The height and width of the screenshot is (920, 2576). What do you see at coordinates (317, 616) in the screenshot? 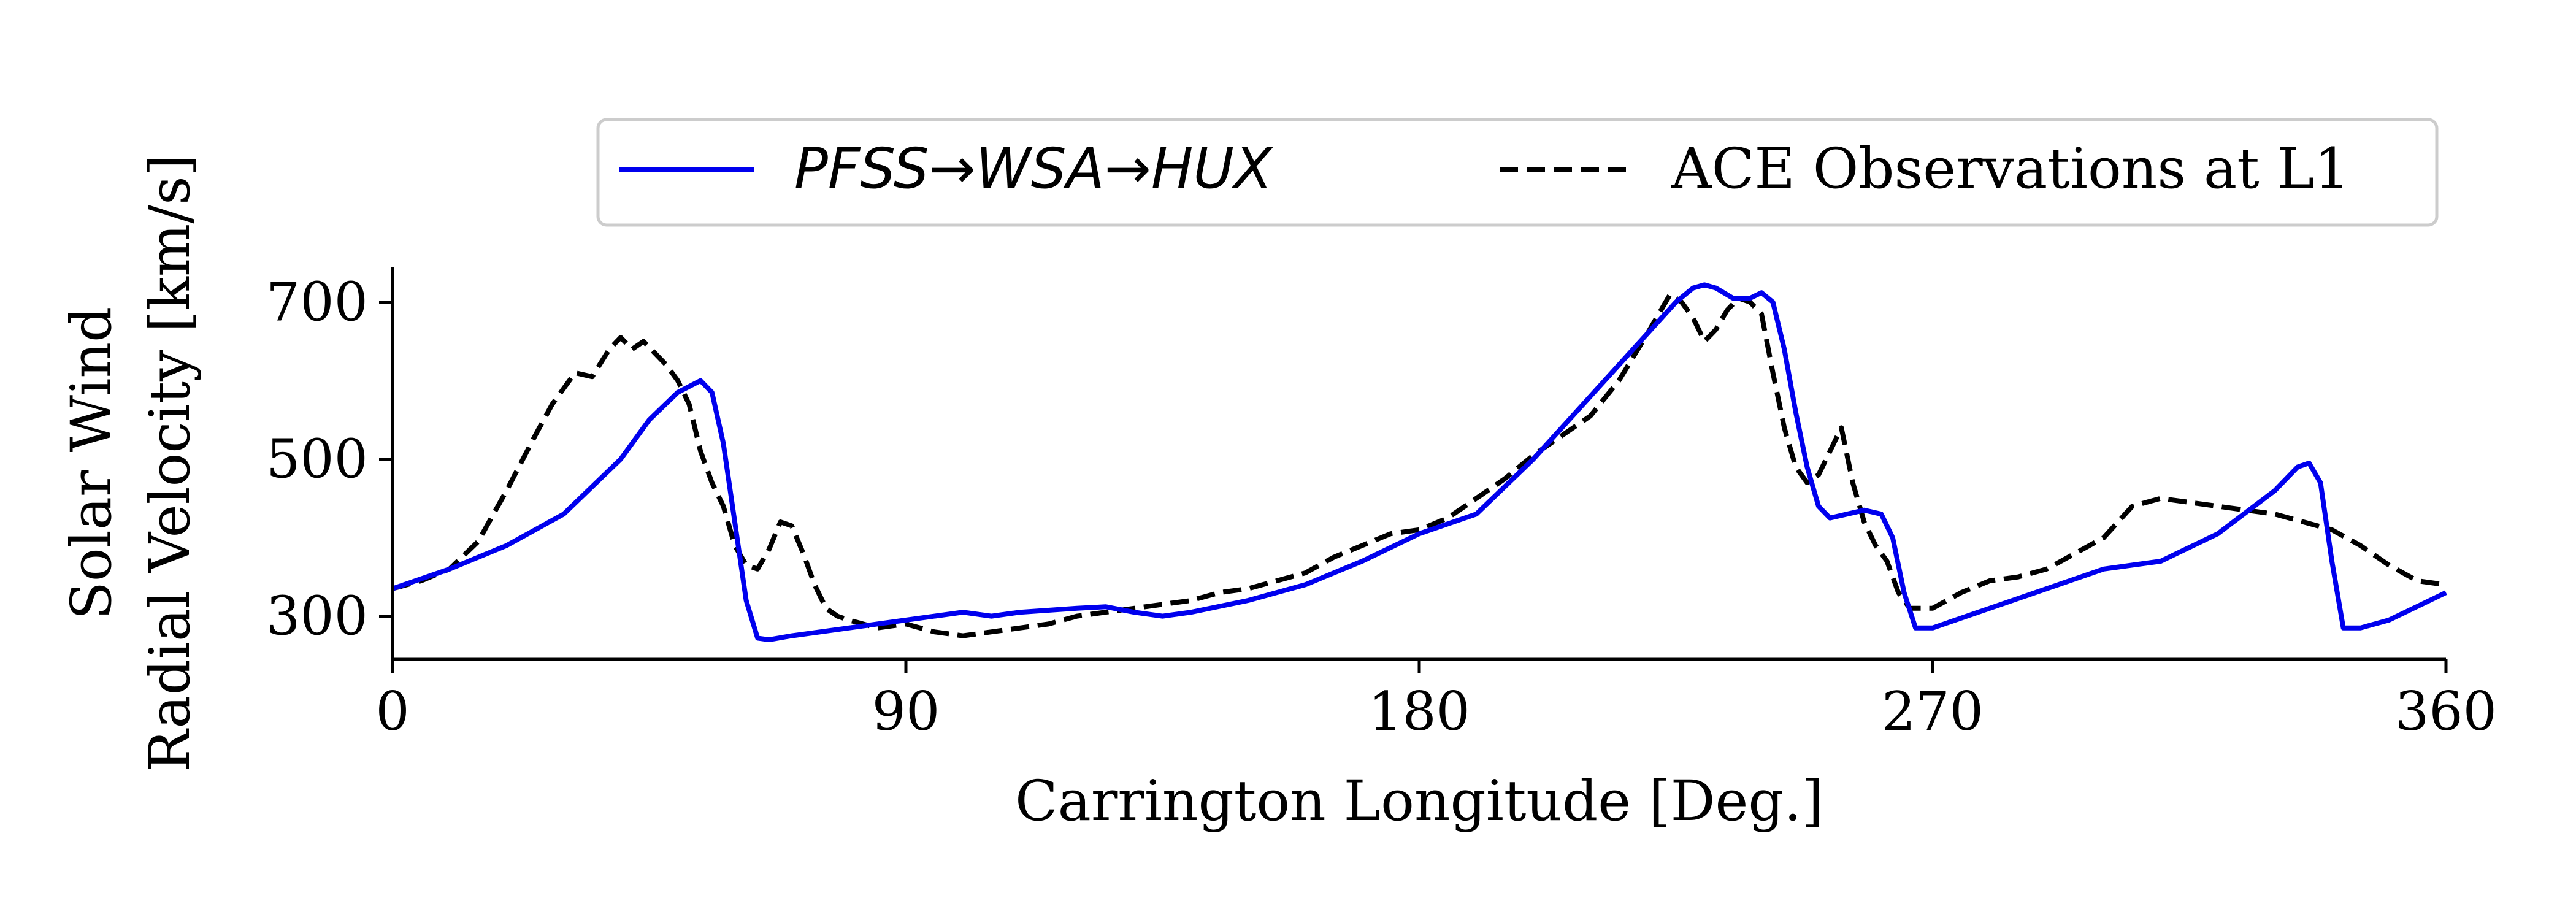
I see `y-tick-label: 300` at bounding box center [317, 616].